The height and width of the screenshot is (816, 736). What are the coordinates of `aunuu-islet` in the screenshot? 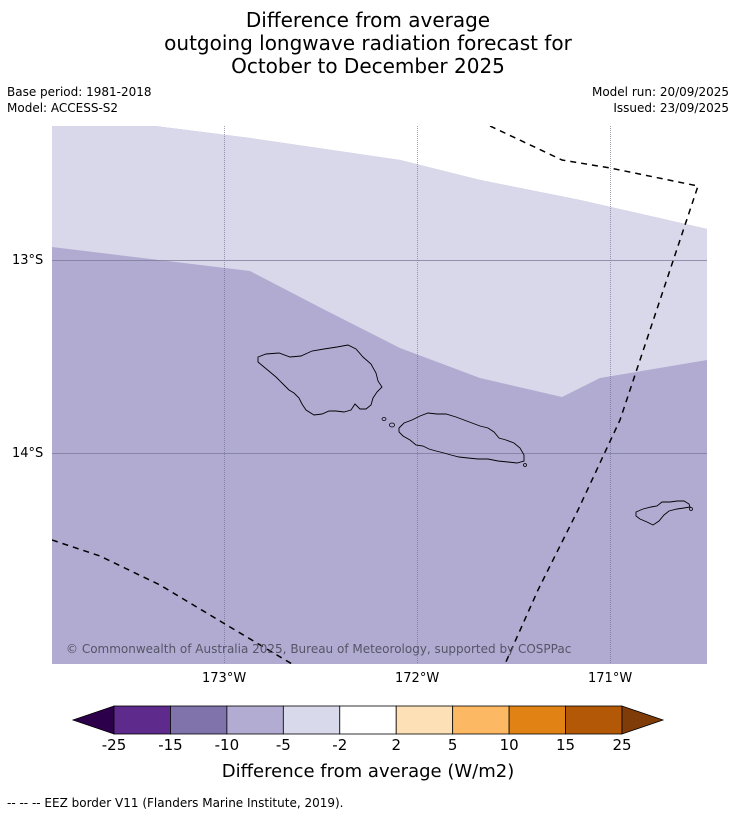 It's located at (691, 509).